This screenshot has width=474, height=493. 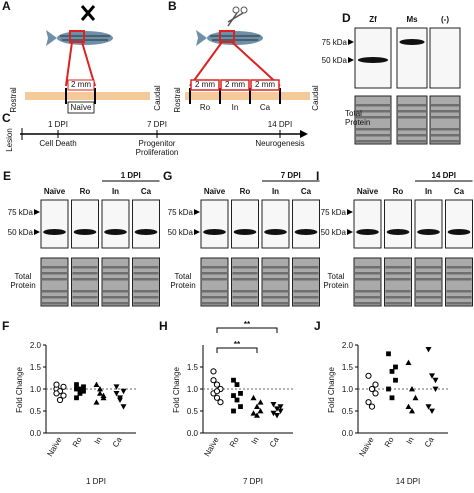 What do you see at coordinates (85, 224) in the screenshot?
I see `blot` at bounding box center [85, 224].